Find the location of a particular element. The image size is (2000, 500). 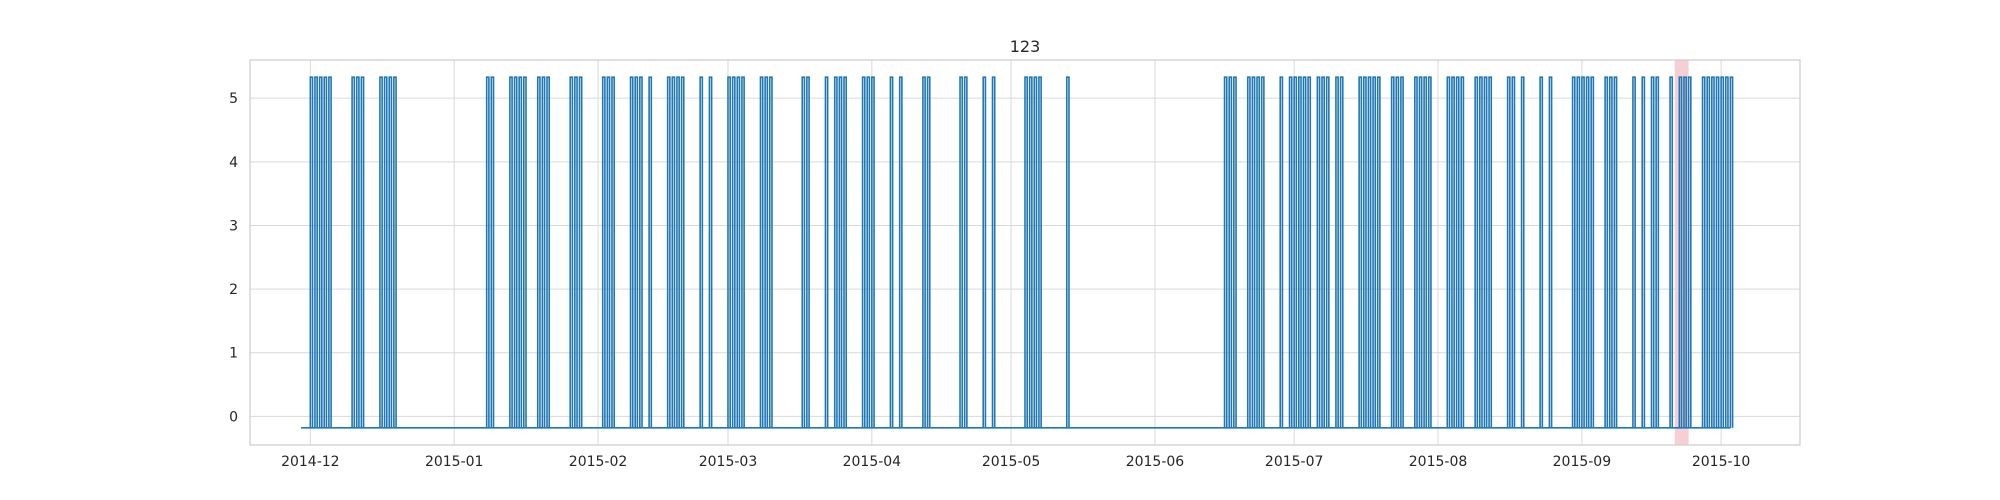

x-tick-label: 2015-02 is located at coordinates (598, 462).